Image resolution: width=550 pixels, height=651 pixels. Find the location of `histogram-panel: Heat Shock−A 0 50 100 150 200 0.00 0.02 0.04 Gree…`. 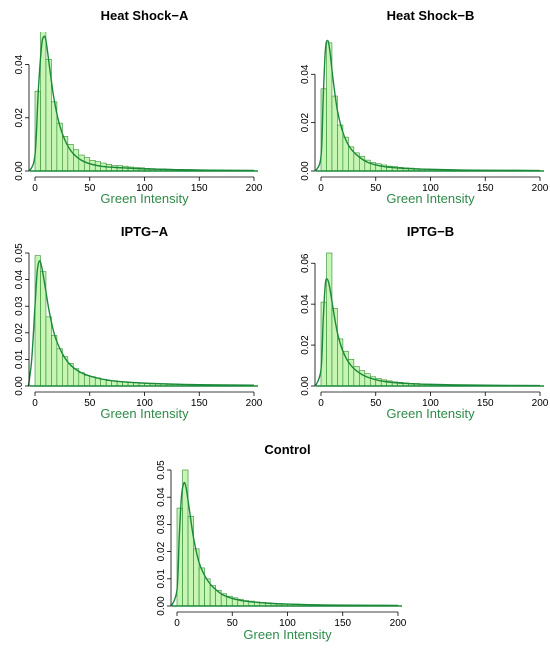

histogram-panel: Heat Shock−A 0 50 100 150 200 0.00 0.02 0.04 Gree… is located at coordinates (138, 107).